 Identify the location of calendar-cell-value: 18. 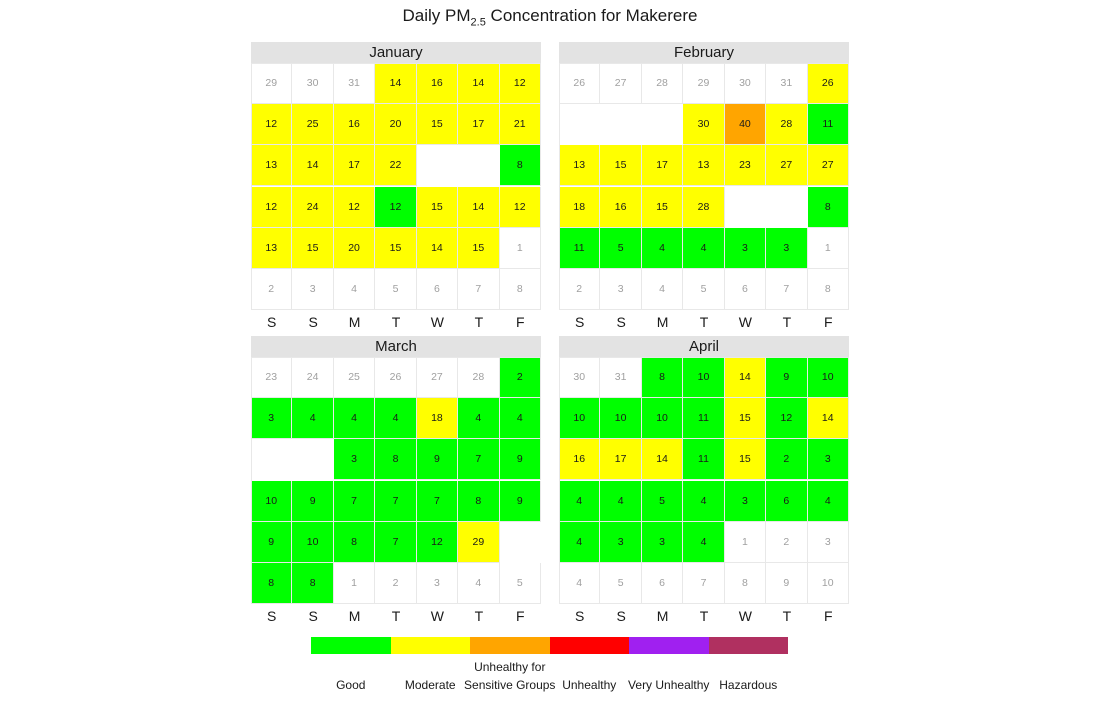
(437, 419).